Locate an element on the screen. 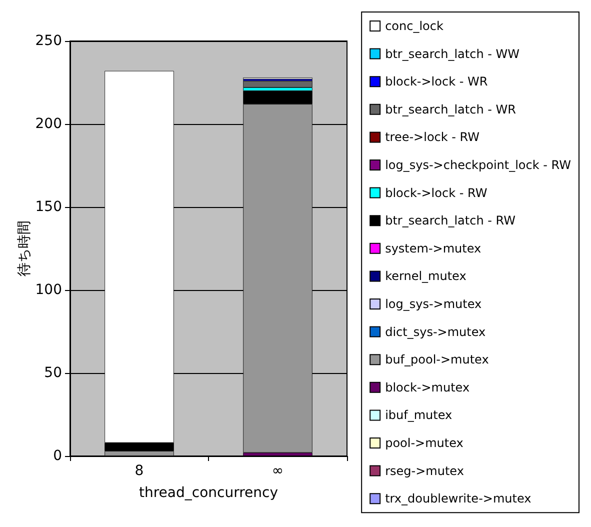 The height and width of the screenshot is (527, 591). legend-label: ibuf_mutex is located at coordinates (418, 415).